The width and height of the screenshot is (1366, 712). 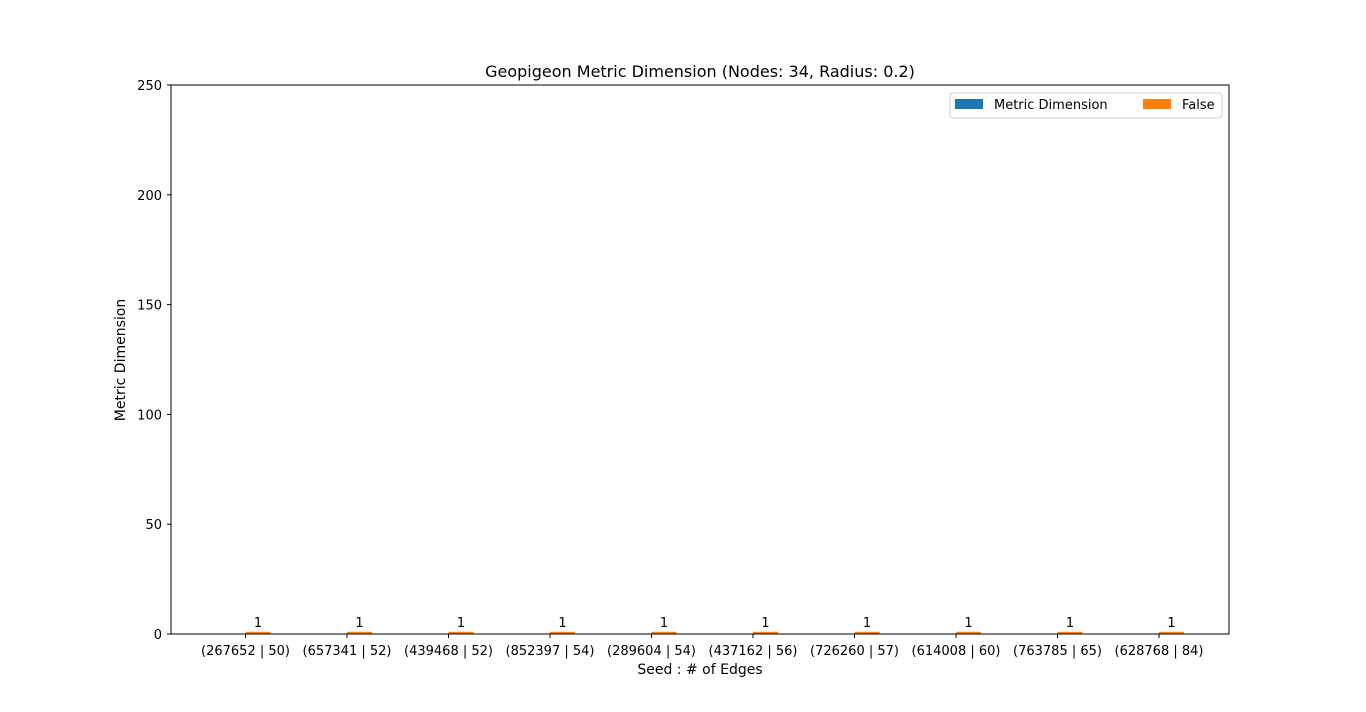 What do you see at coordinates (121, 360) in the screenshot?
I see `y-axis-label: Metric Dimension` at bounding box center [121, 360].